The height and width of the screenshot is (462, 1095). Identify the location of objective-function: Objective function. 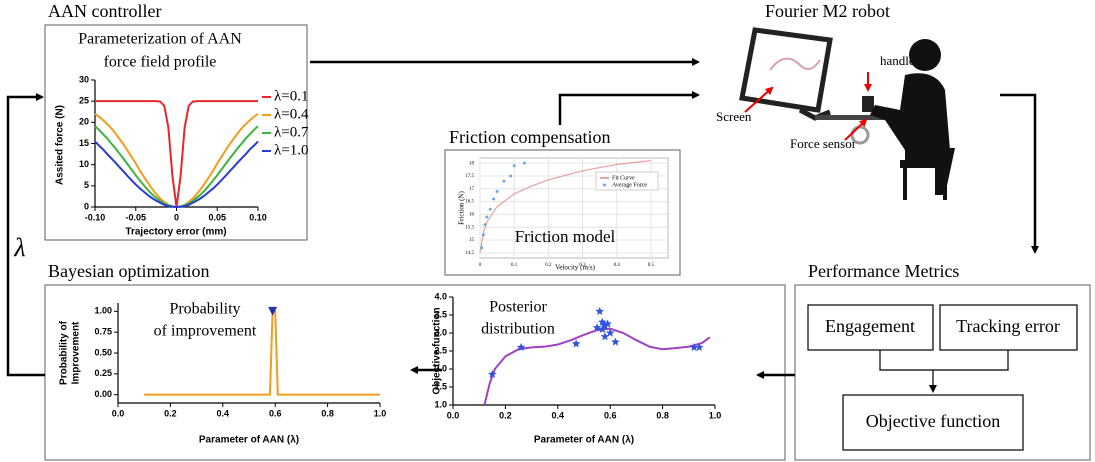
(933, 421).